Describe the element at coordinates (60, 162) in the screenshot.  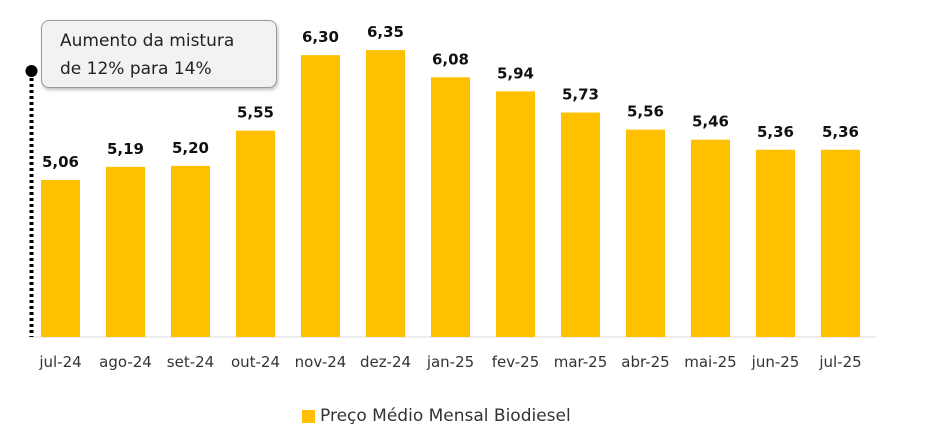
I see `value-label-jul-24: 5,06` at that location.